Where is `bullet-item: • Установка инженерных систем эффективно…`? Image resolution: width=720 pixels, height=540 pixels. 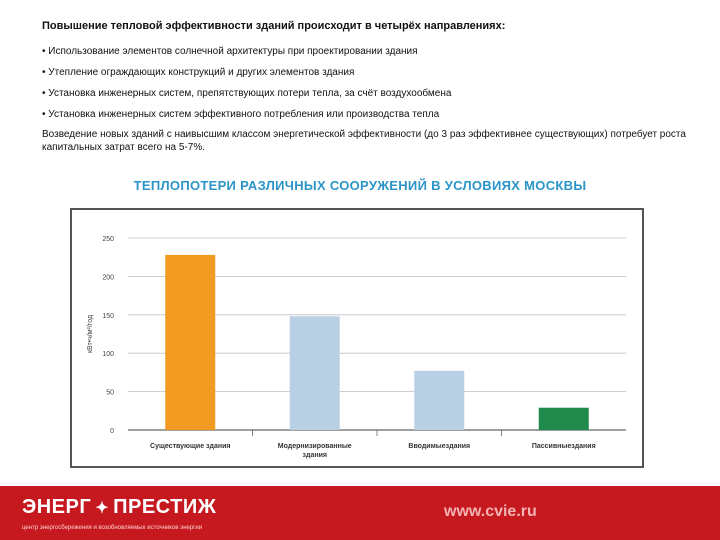
bullet-item: • Установка инженерных систем эффективно… is located at coordinates (241, 114).